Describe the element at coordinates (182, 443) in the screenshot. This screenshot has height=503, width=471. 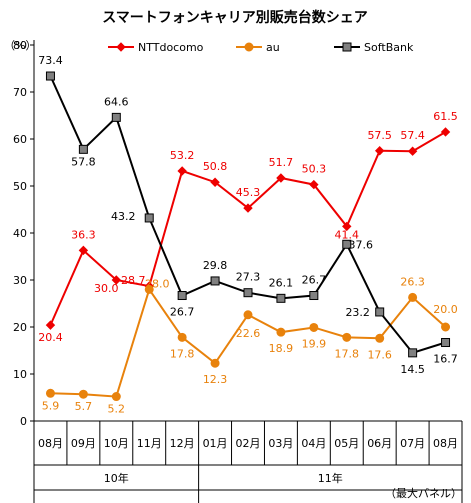
I see `x-tick-label: 12月` at that location.